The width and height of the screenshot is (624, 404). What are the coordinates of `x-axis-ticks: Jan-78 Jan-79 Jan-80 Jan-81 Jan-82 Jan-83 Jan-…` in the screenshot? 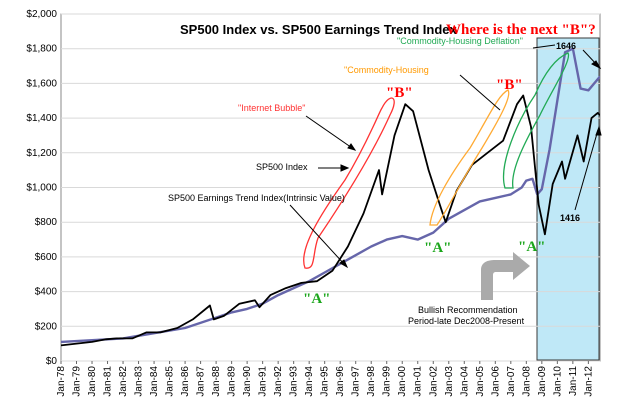 It's located at (325, 379).